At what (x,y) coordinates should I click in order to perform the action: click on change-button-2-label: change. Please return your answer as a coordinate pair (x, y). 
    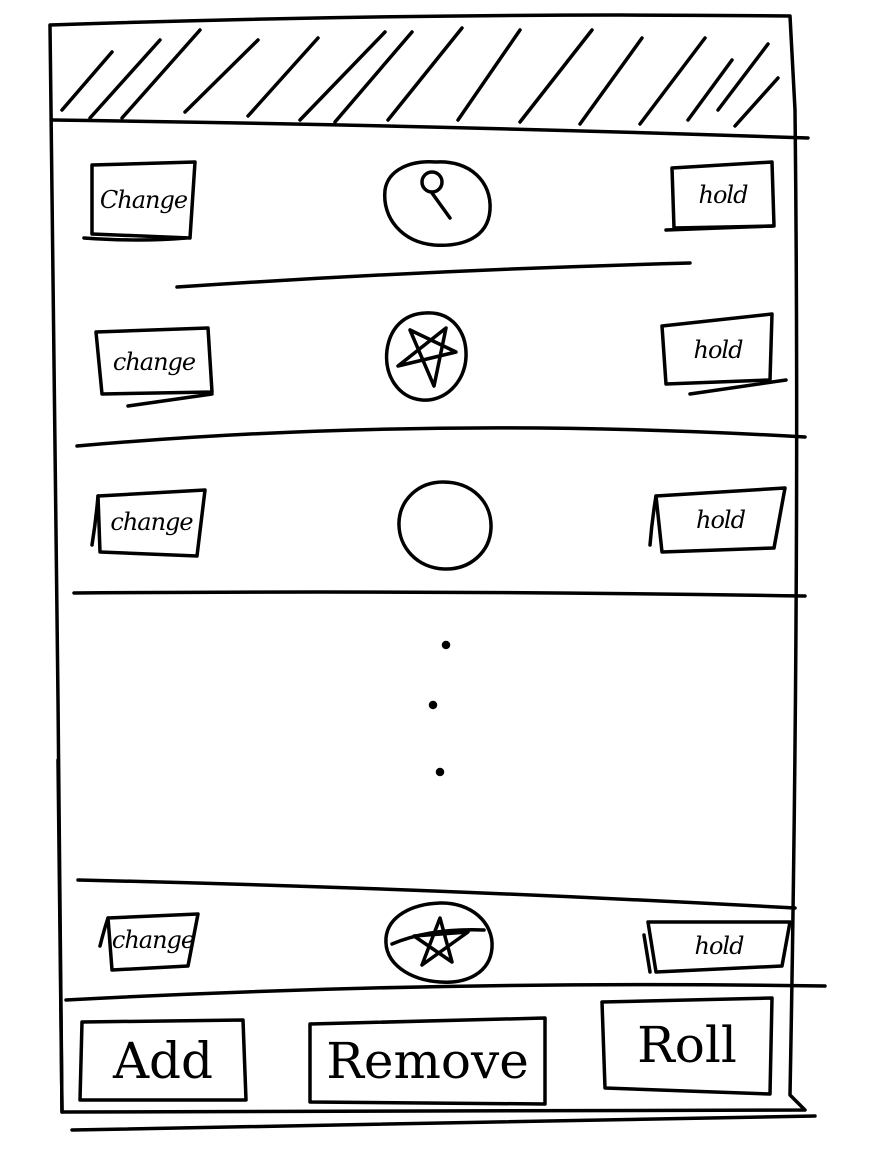
    Looking at the image, I should click on (154, 362).